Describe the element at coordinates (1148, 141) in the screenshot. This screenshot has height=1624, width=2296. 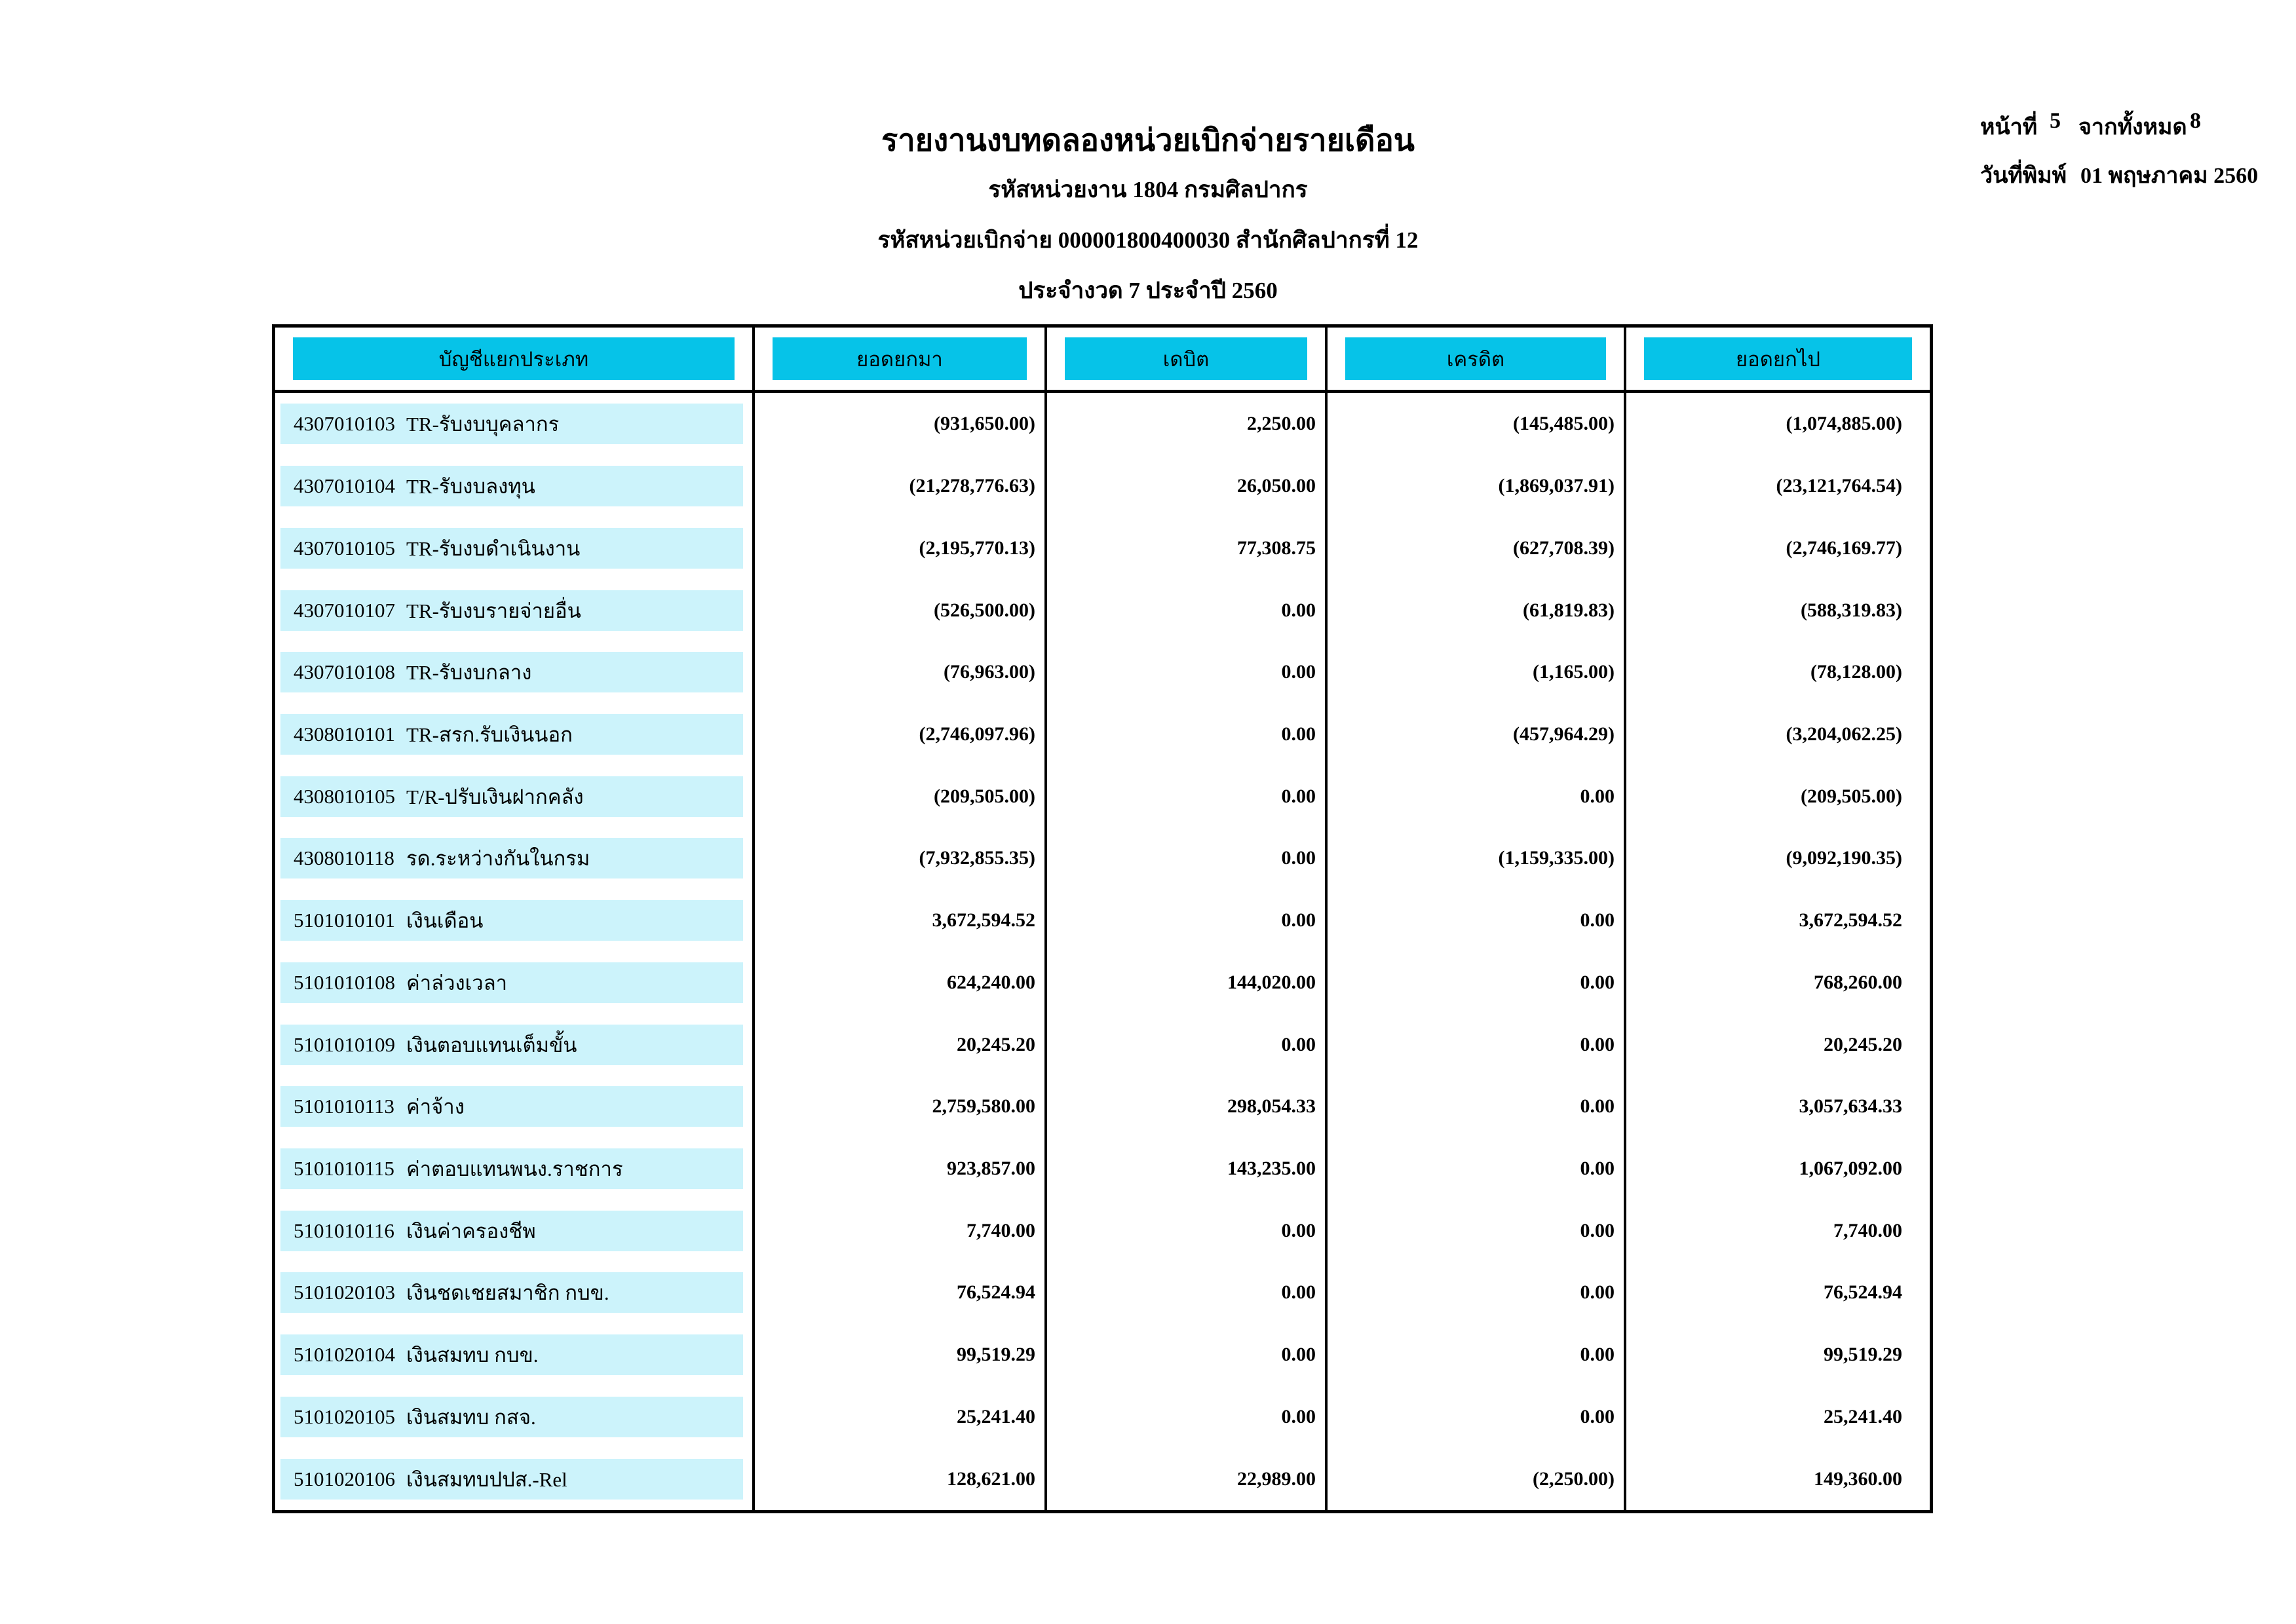
I see `report-title: รายงานงบทดลองหน่วยเบิกจ่ายรายเดือน` at that location.